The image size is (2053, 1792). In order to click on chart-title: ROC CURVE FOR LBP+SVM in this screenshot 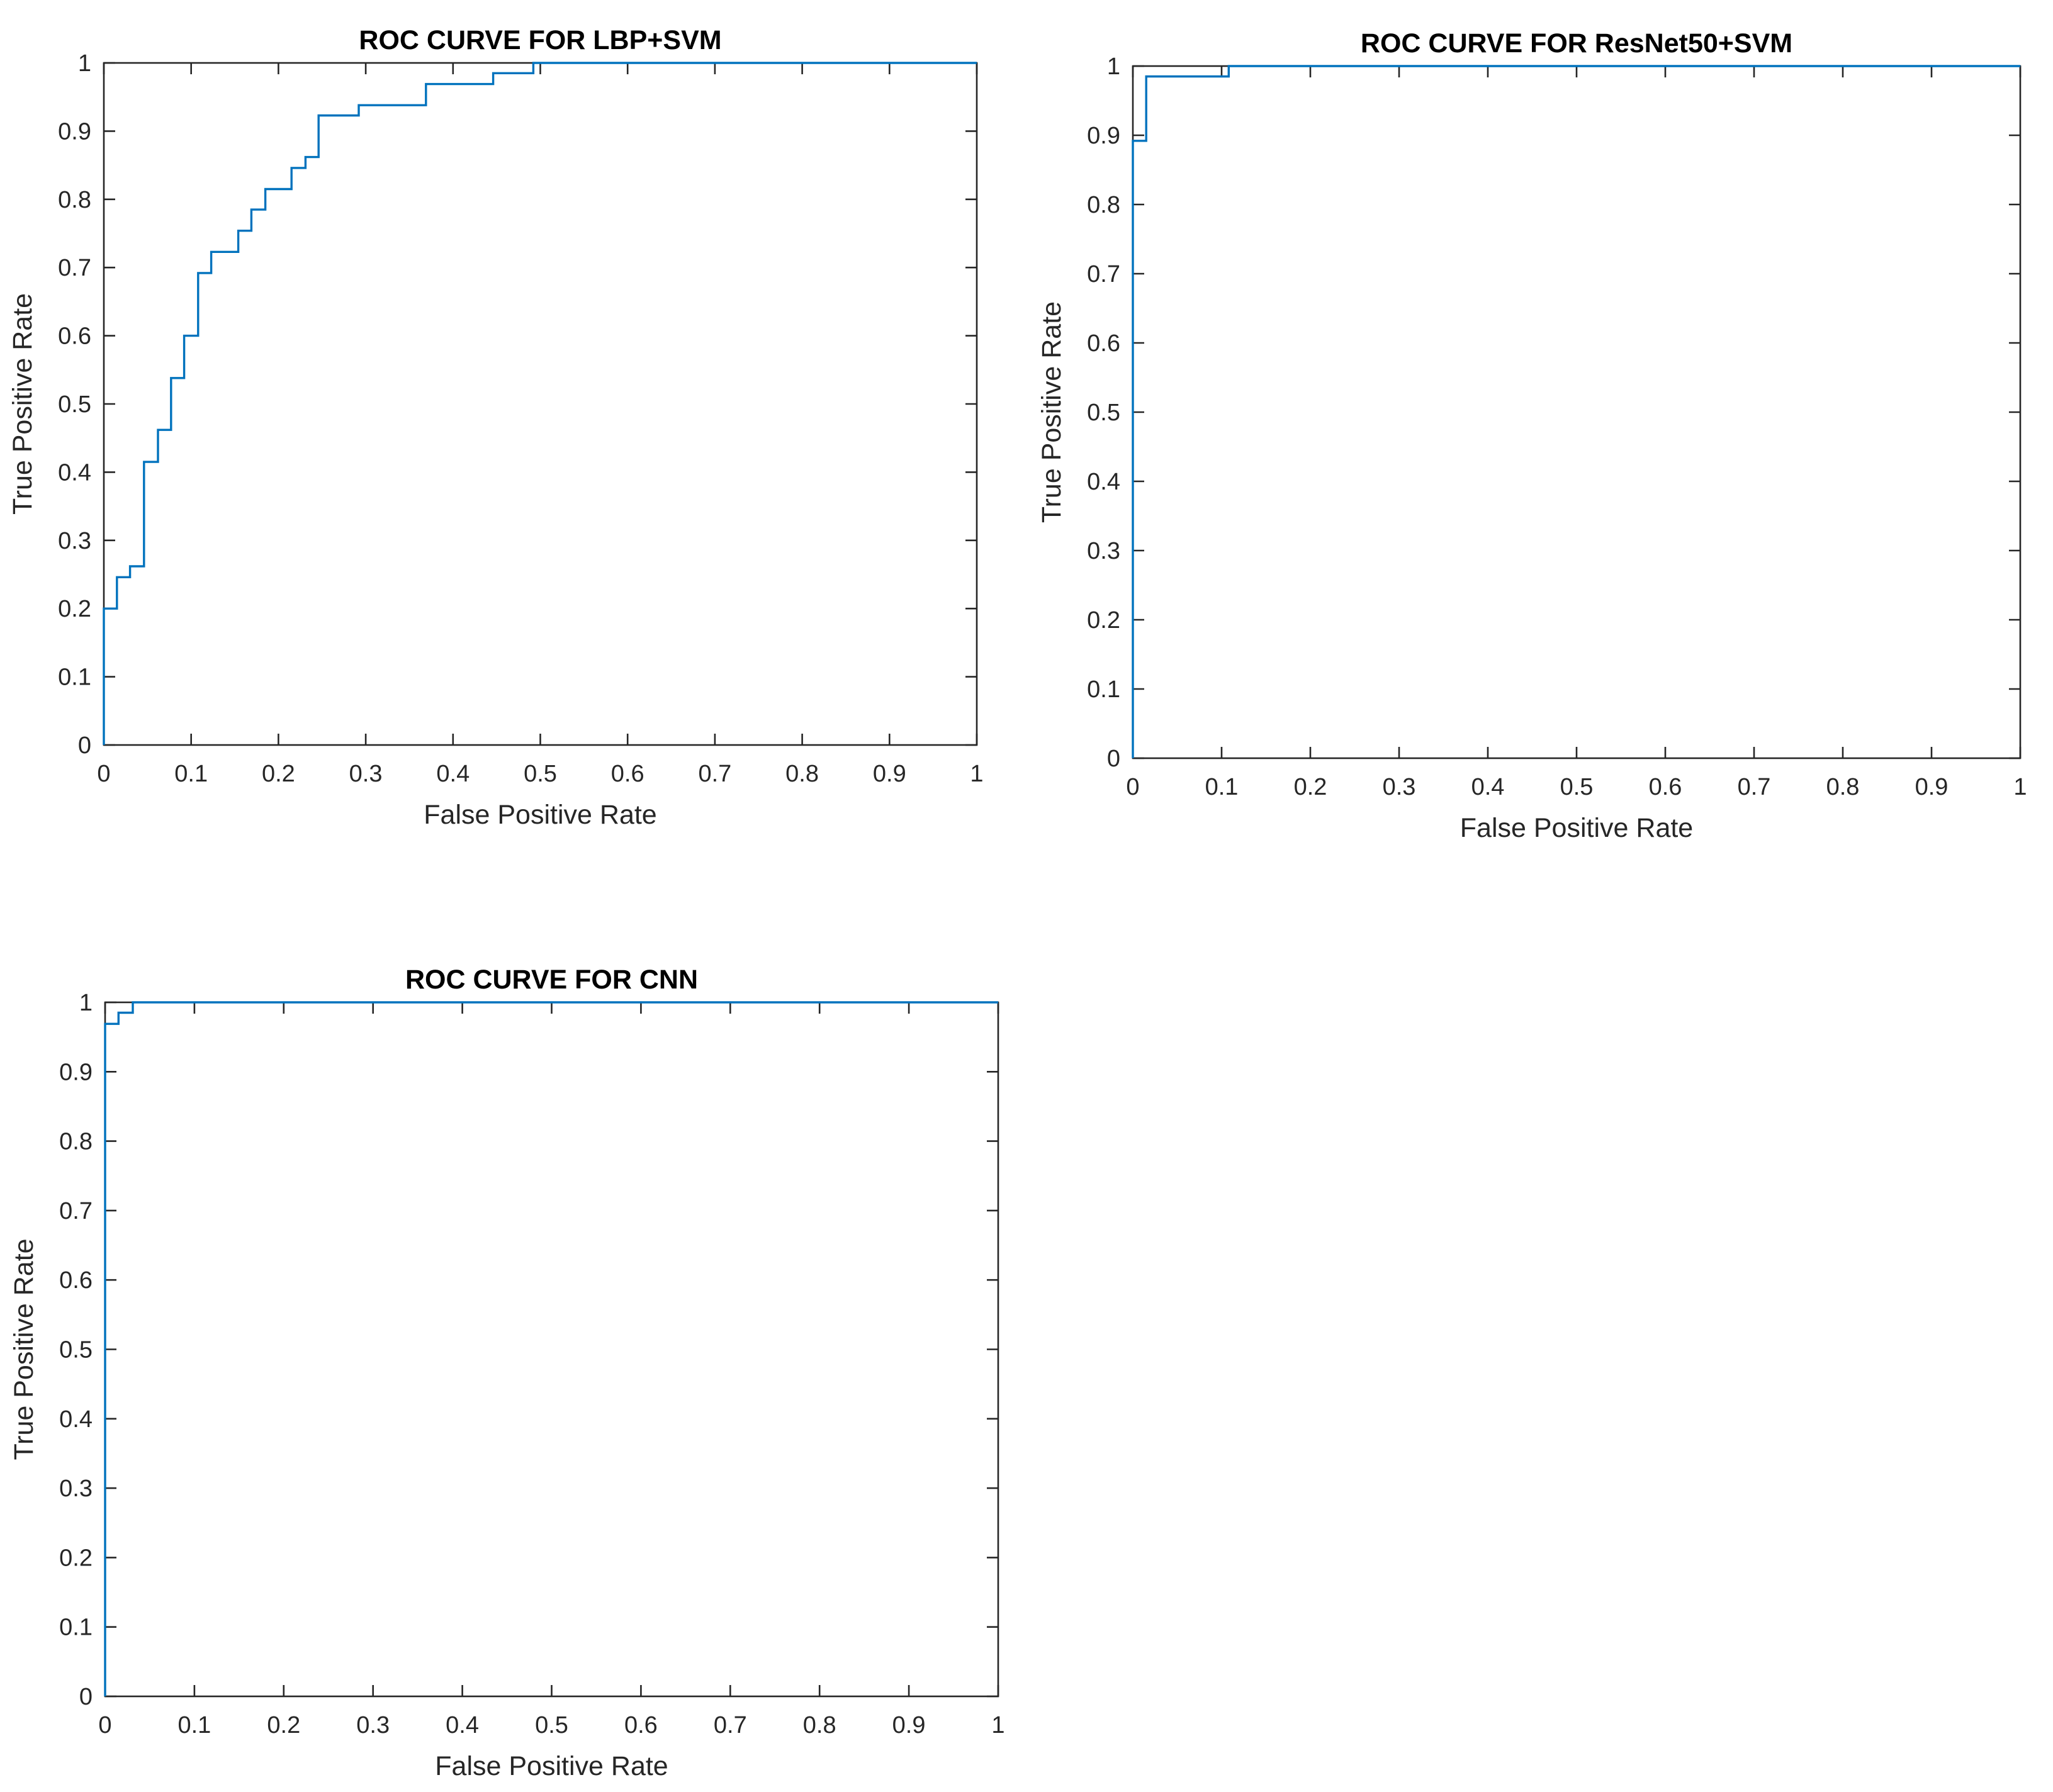, I will do `click(540, 40)`.